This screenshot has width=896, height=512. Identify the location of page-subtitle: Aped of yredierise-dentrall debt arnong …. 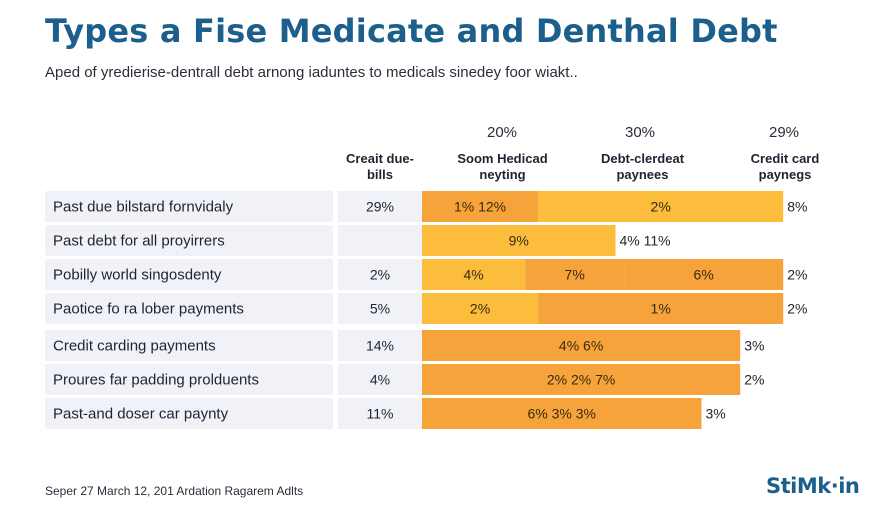
(311, 72).